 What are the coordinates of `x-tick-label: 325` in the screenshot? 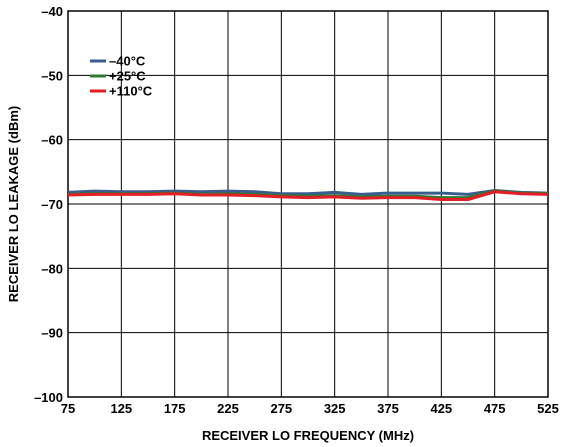 It's located at (335, 408).